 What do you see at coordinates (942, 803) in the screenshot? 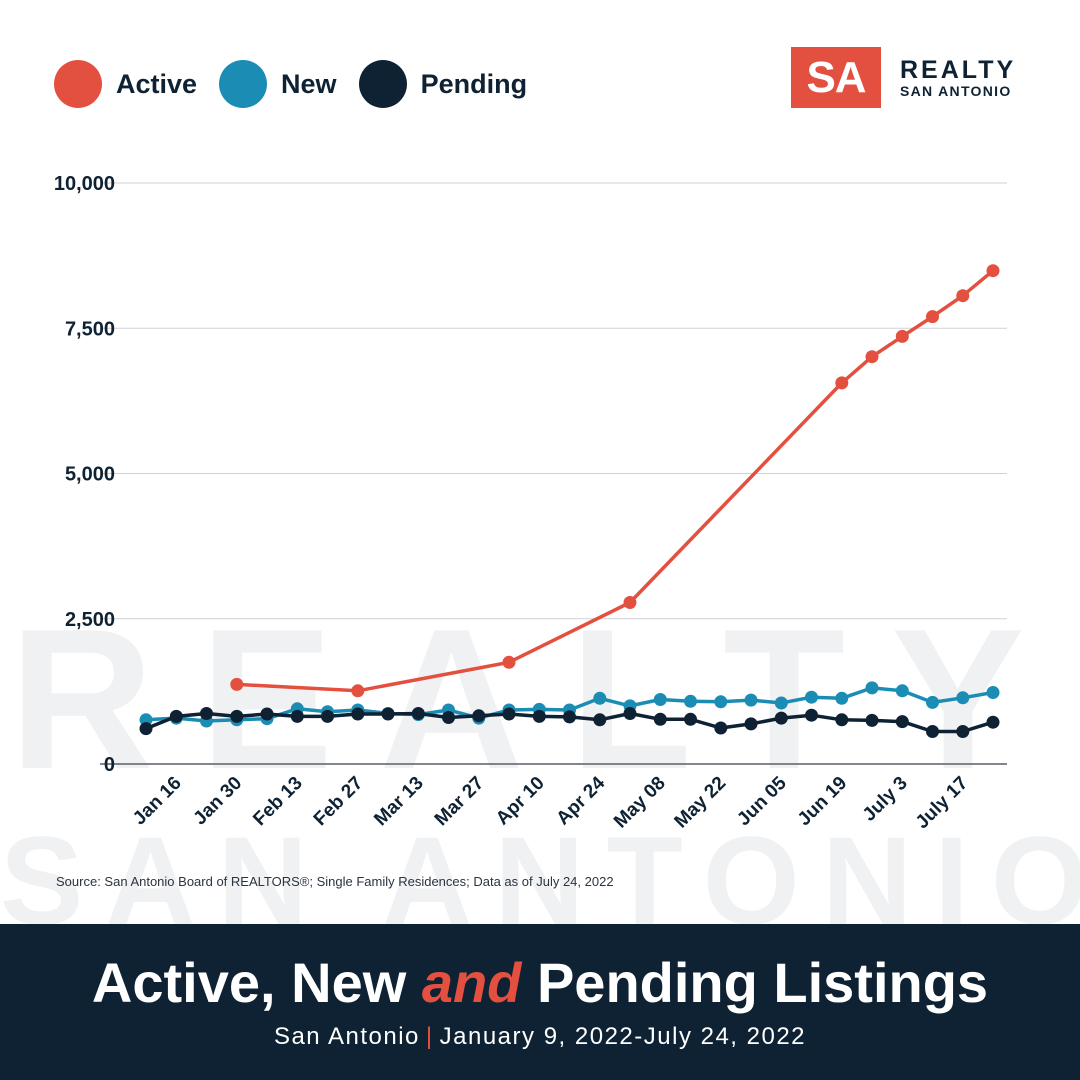
I see `x-tick-label: July 17` at bounding box center [942, 803].